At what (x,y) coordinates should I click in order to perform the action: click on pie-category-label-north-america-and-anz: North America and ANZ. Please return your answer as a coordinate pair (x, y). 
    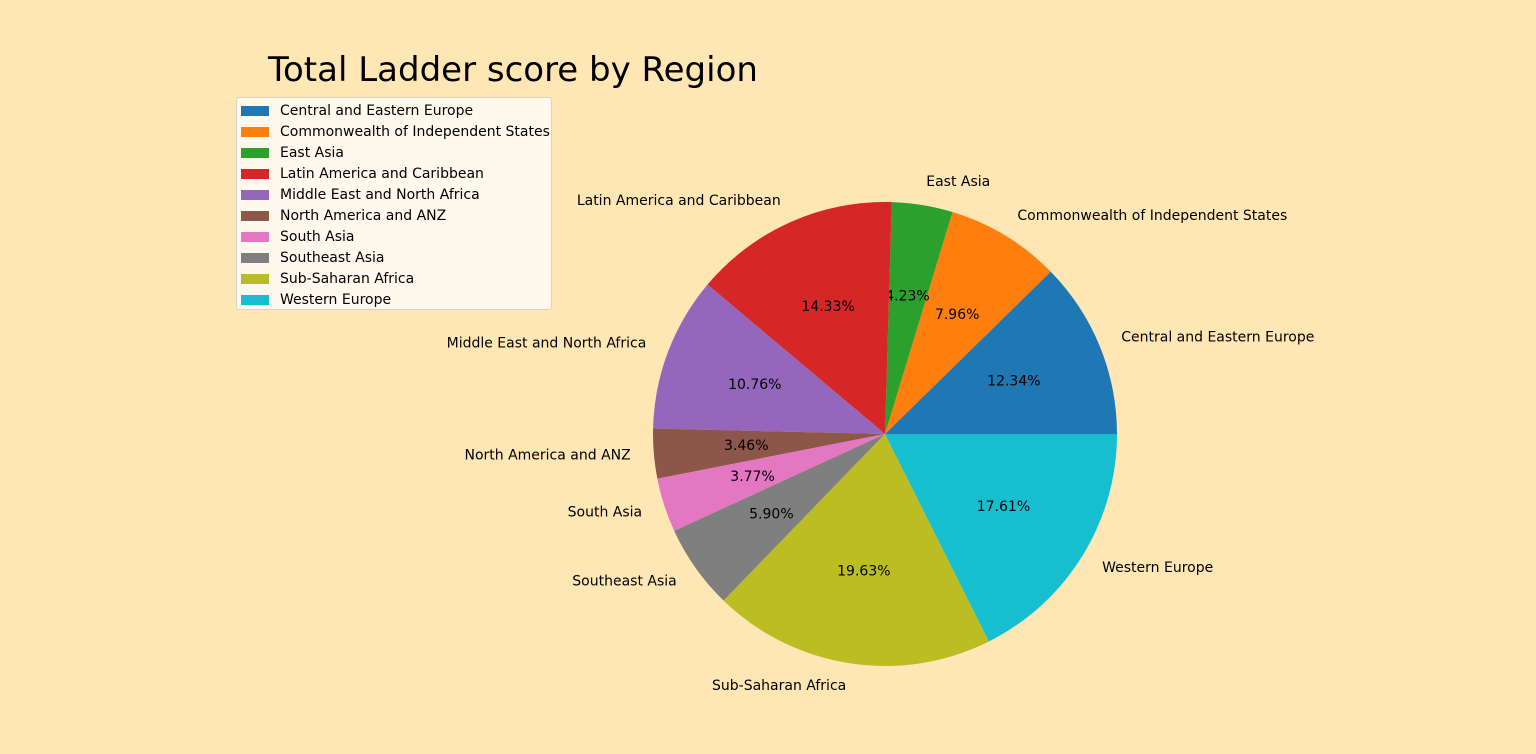
    Looking at the image, I should click on (547, 456).